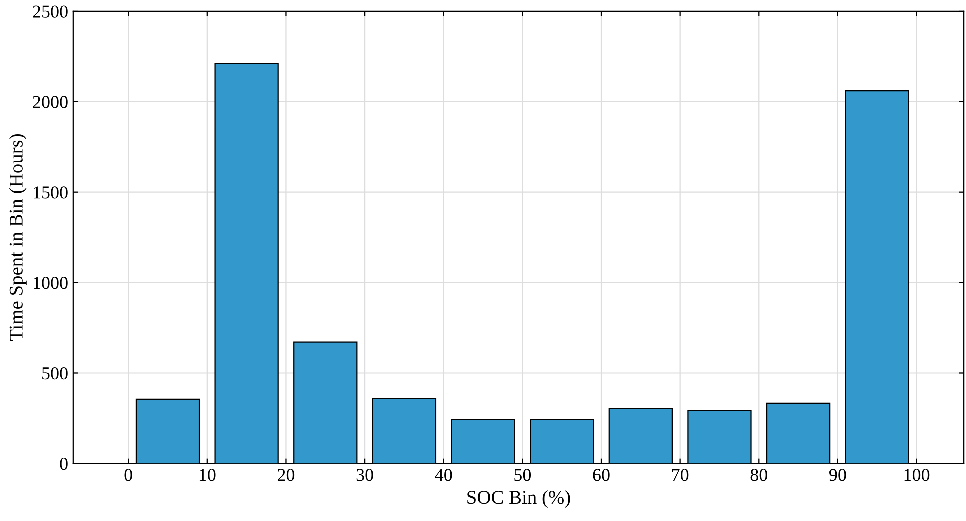  What do you see at coordinates (51, 192) in the screenshot?
I see `y-tick-label: 1500` at bounding box center [51, 192].